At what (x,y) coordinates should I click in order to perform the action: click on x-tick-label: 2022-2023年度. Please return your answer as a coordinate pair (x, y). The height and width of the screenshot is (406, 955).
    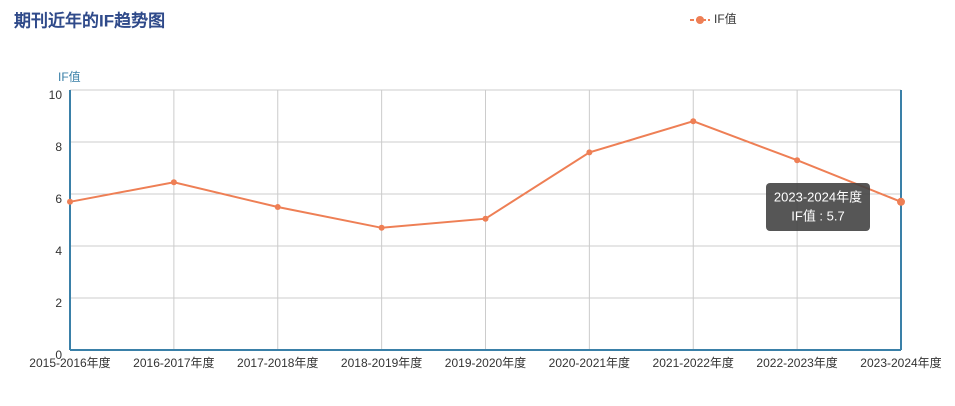
    Looking at the image, I should click on (796, 362).